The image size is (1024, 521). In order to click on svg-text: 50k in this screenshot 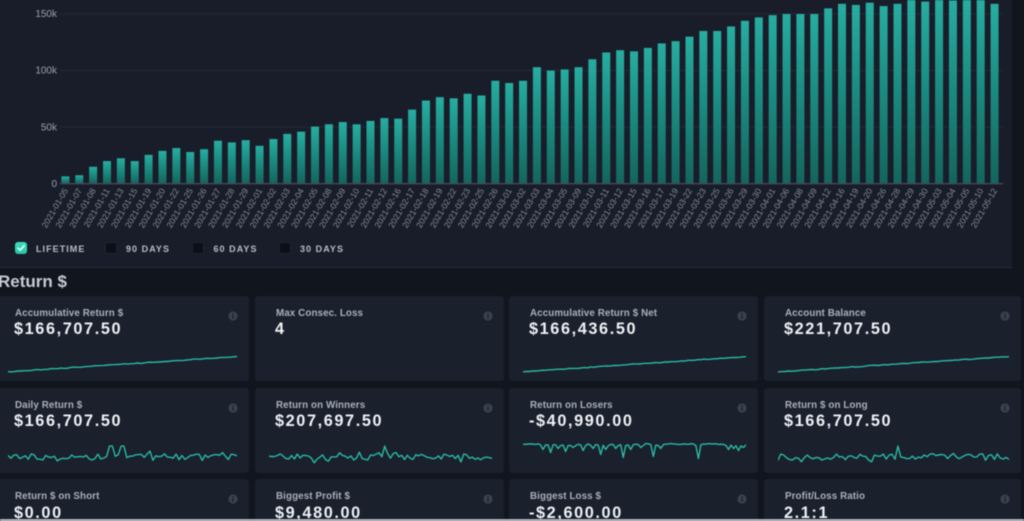, I will do `click(49, 127)`.